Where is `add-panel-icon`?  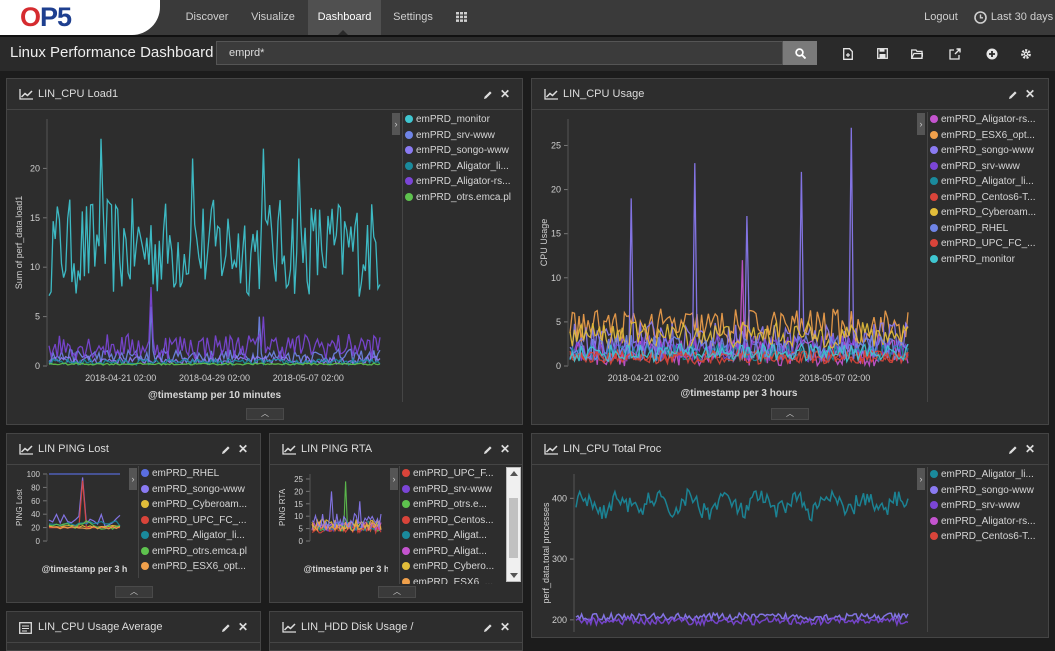 add-panel-icon is located at coordinates (992, 53).